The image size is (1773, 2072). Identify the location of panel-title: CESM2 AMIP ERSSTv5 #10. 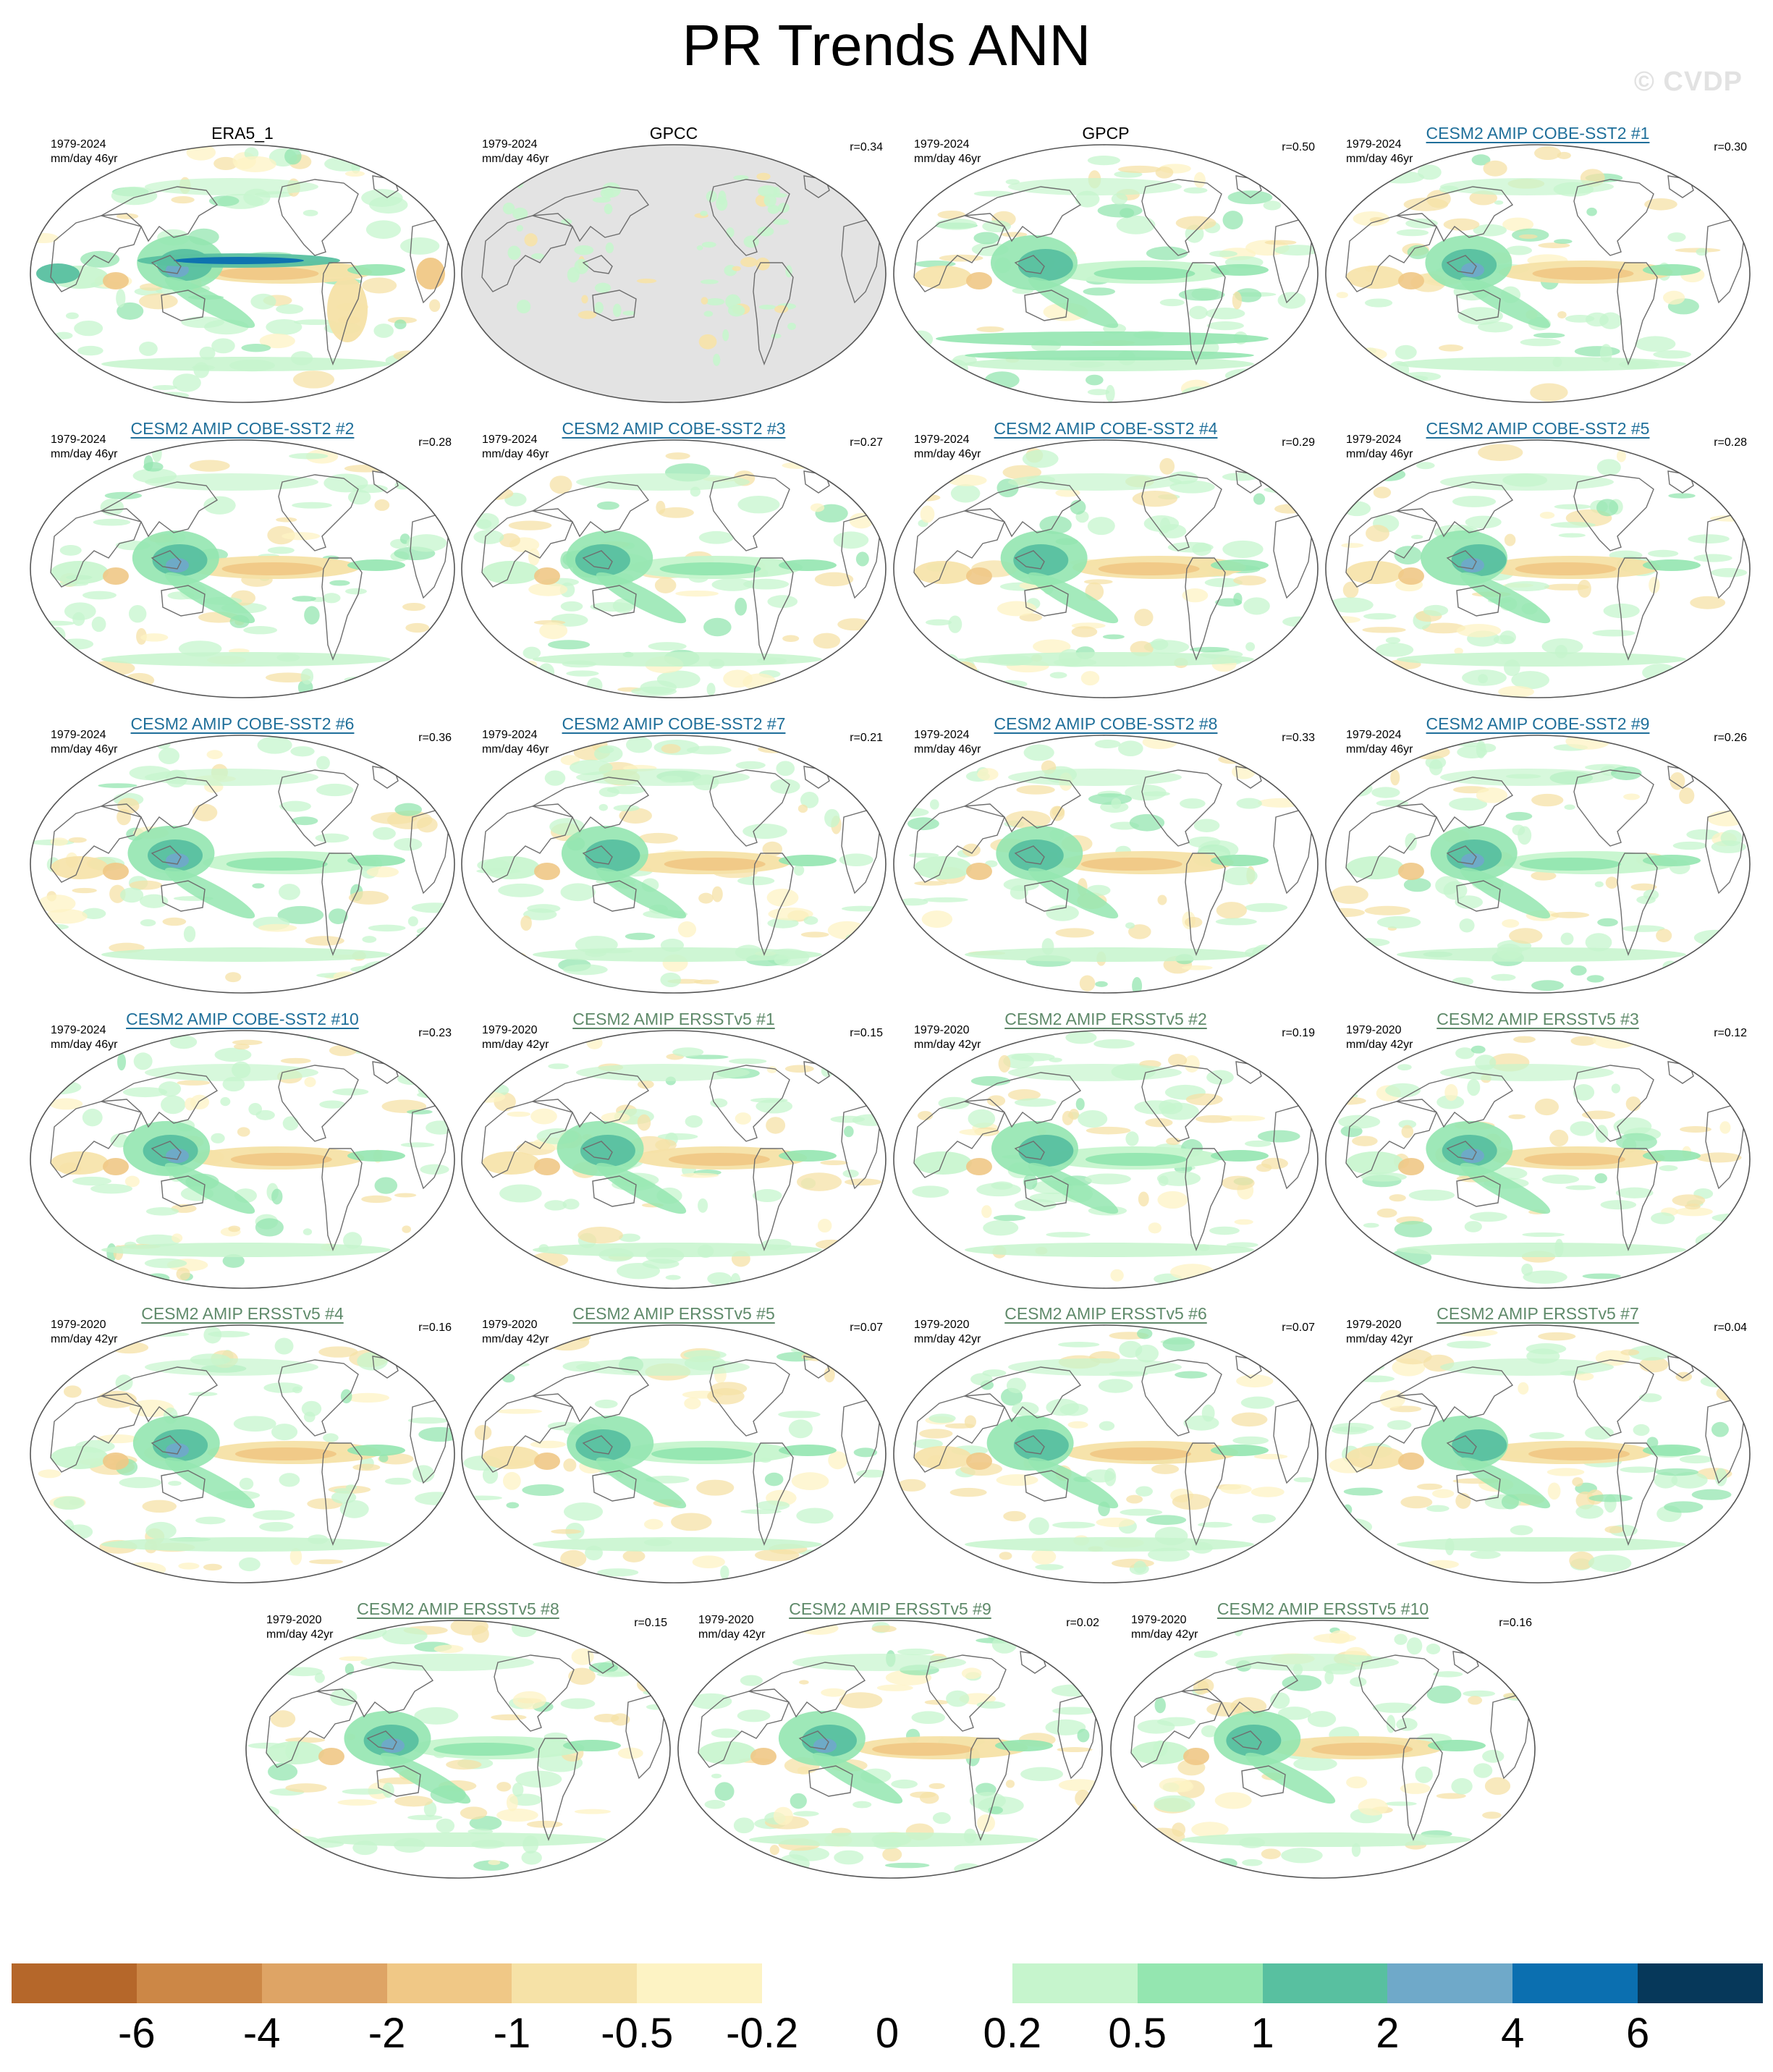
(1322, 1608).